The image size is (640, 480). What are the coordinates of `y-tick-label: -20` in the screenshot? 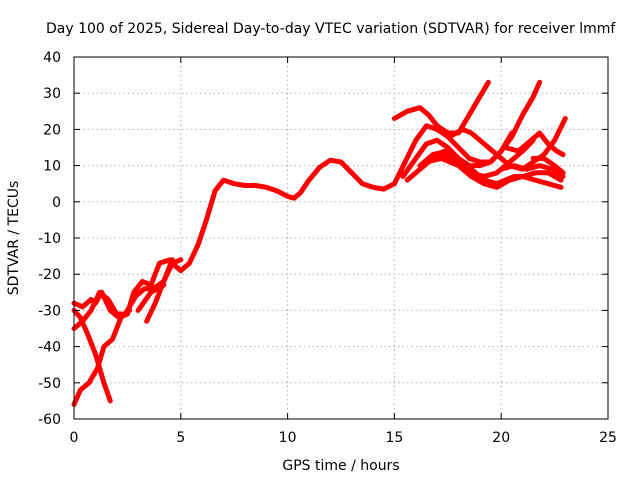 It's located at (49, 275).